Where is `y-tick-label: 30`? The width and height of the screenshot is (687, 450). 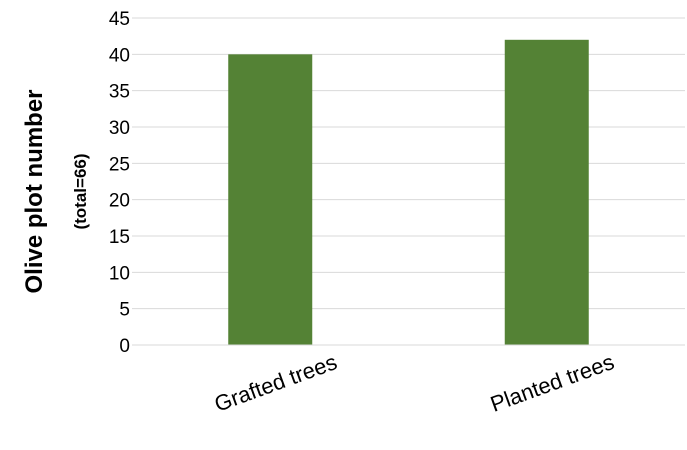 y-tick-label: 30 is located at coordinates (119, 128).